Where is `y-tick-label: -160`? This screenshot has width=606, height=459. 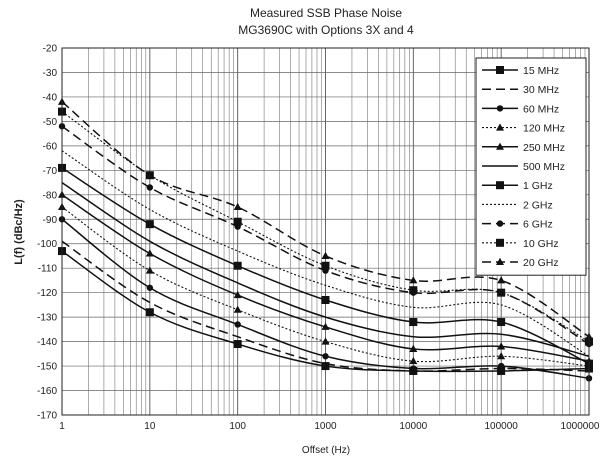 y-tick-label: -160 is located at coordinates (47, 391).